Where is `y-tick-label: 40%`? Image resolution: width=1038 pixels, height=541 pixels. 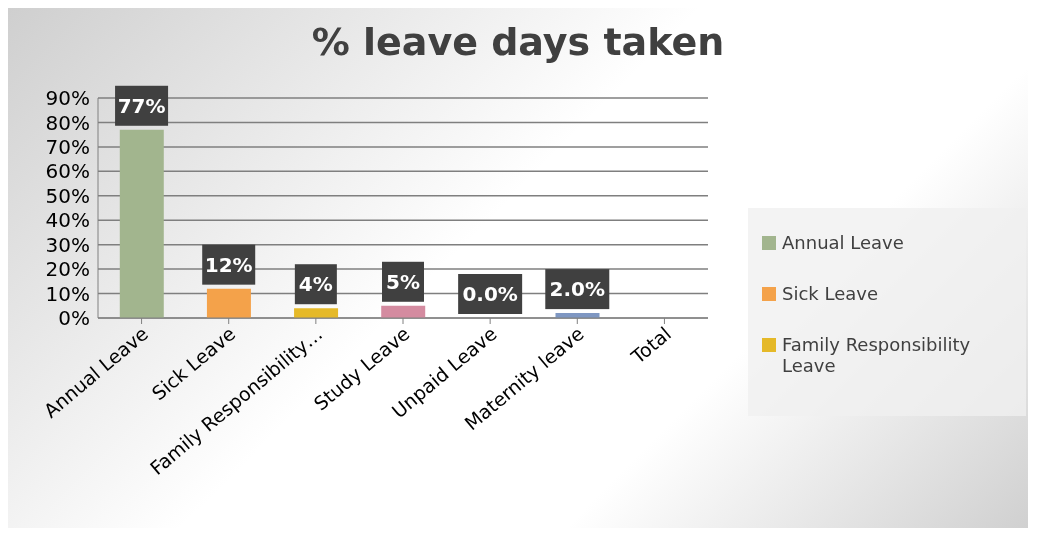
y-tick-label: 40% is located at coordinates (67, 220).